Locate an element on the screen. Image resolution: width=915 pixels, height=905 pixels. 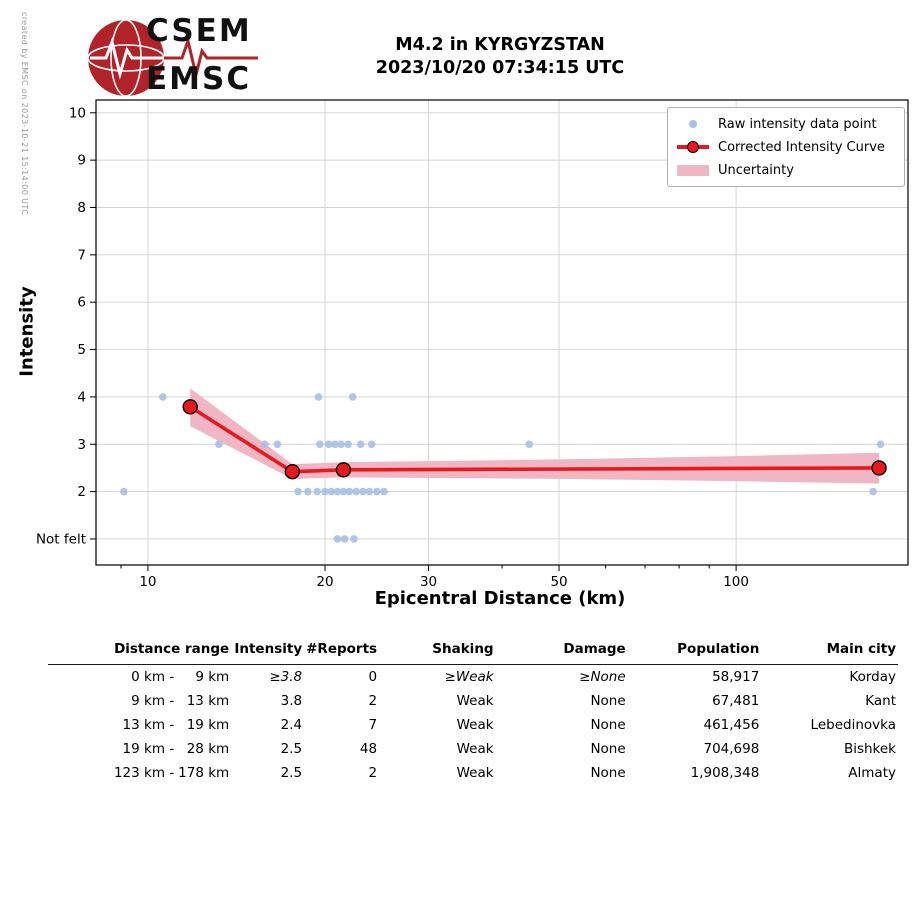
cell-intensity: 3.8 is located at coordinates (291, 701).